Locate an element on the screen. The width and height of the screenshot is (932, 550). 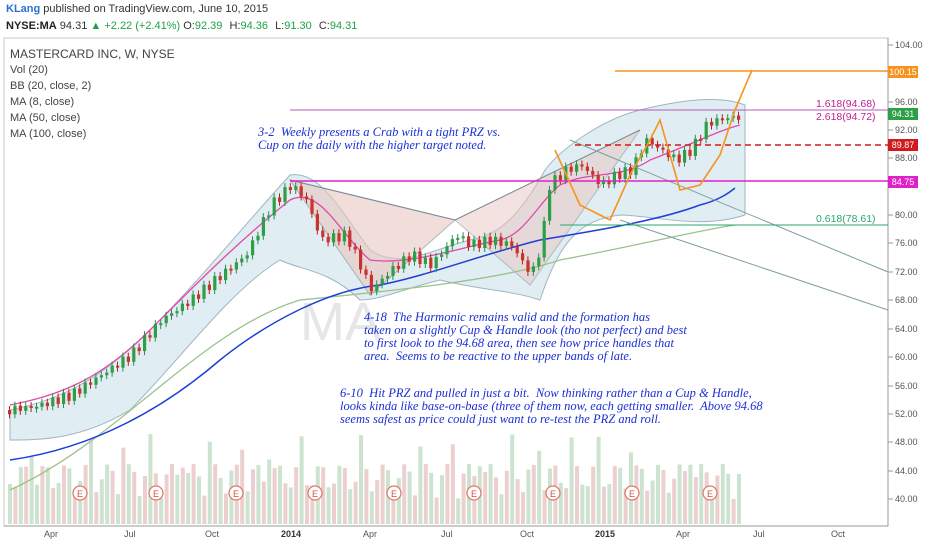
x-label-oct-2013: Oct is located at coordinates (212, 534).